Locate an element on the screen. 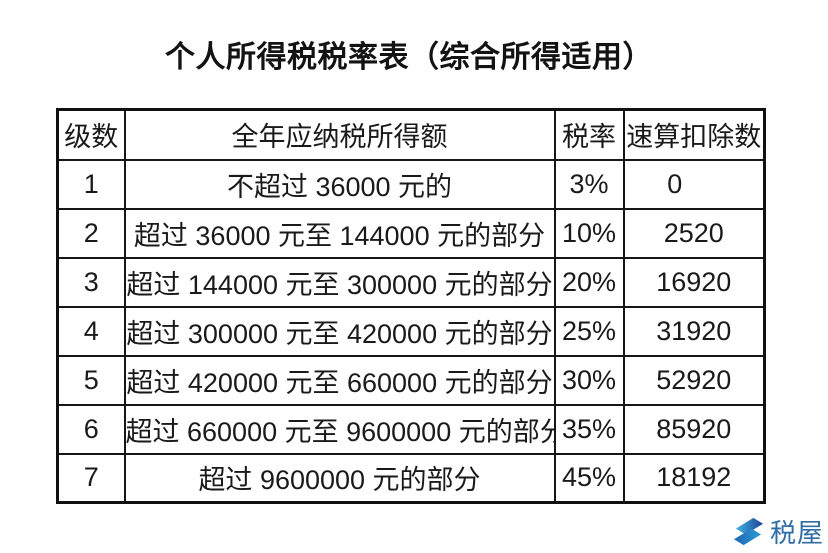  rate-cell: 45% is located at coordinates (589, 478).